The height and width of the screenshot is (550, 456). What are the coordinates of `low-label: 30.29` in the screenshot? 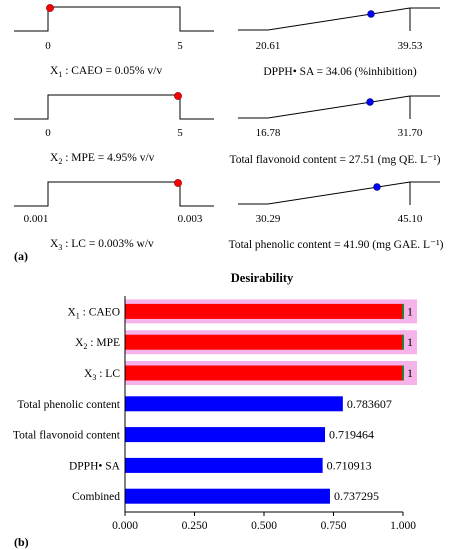 It's located at (268, 219).